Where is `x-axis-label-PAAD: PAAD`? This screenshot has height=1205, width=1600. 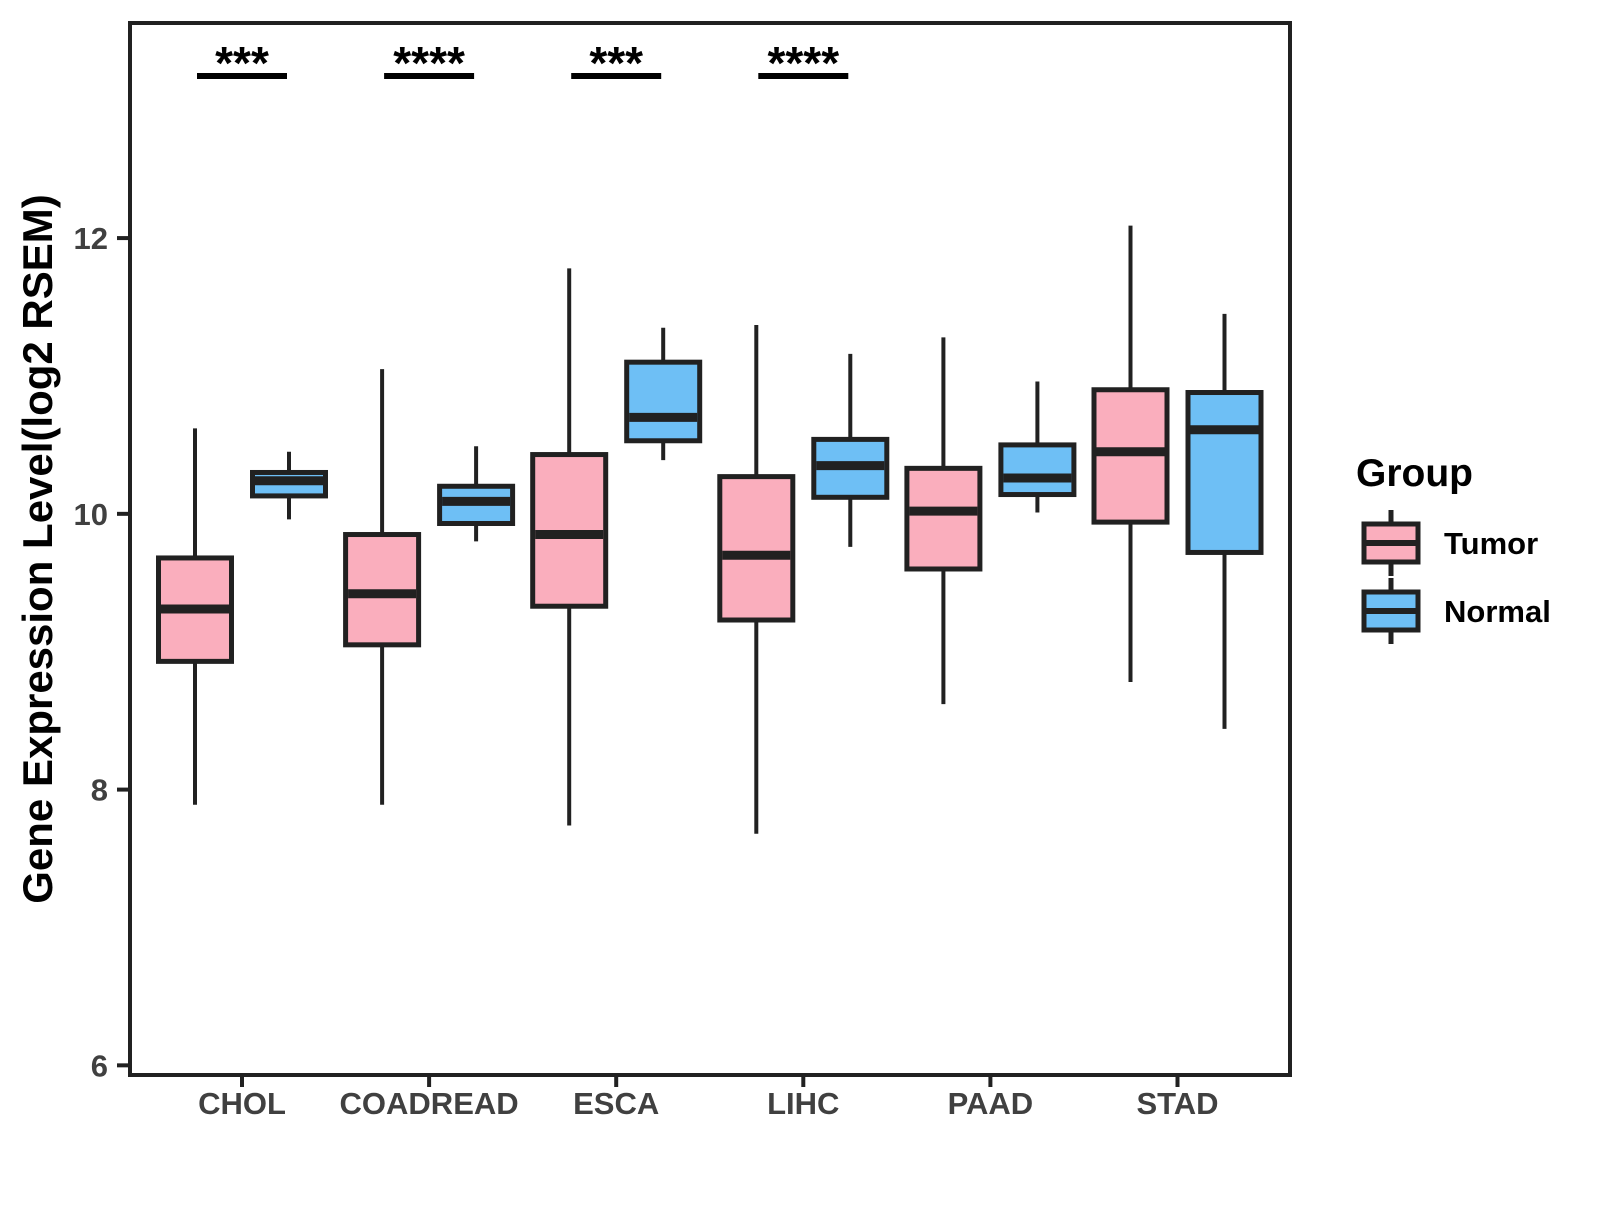 x-axis-label-PAAD: PAAD is located at coordinates (991, 1103).